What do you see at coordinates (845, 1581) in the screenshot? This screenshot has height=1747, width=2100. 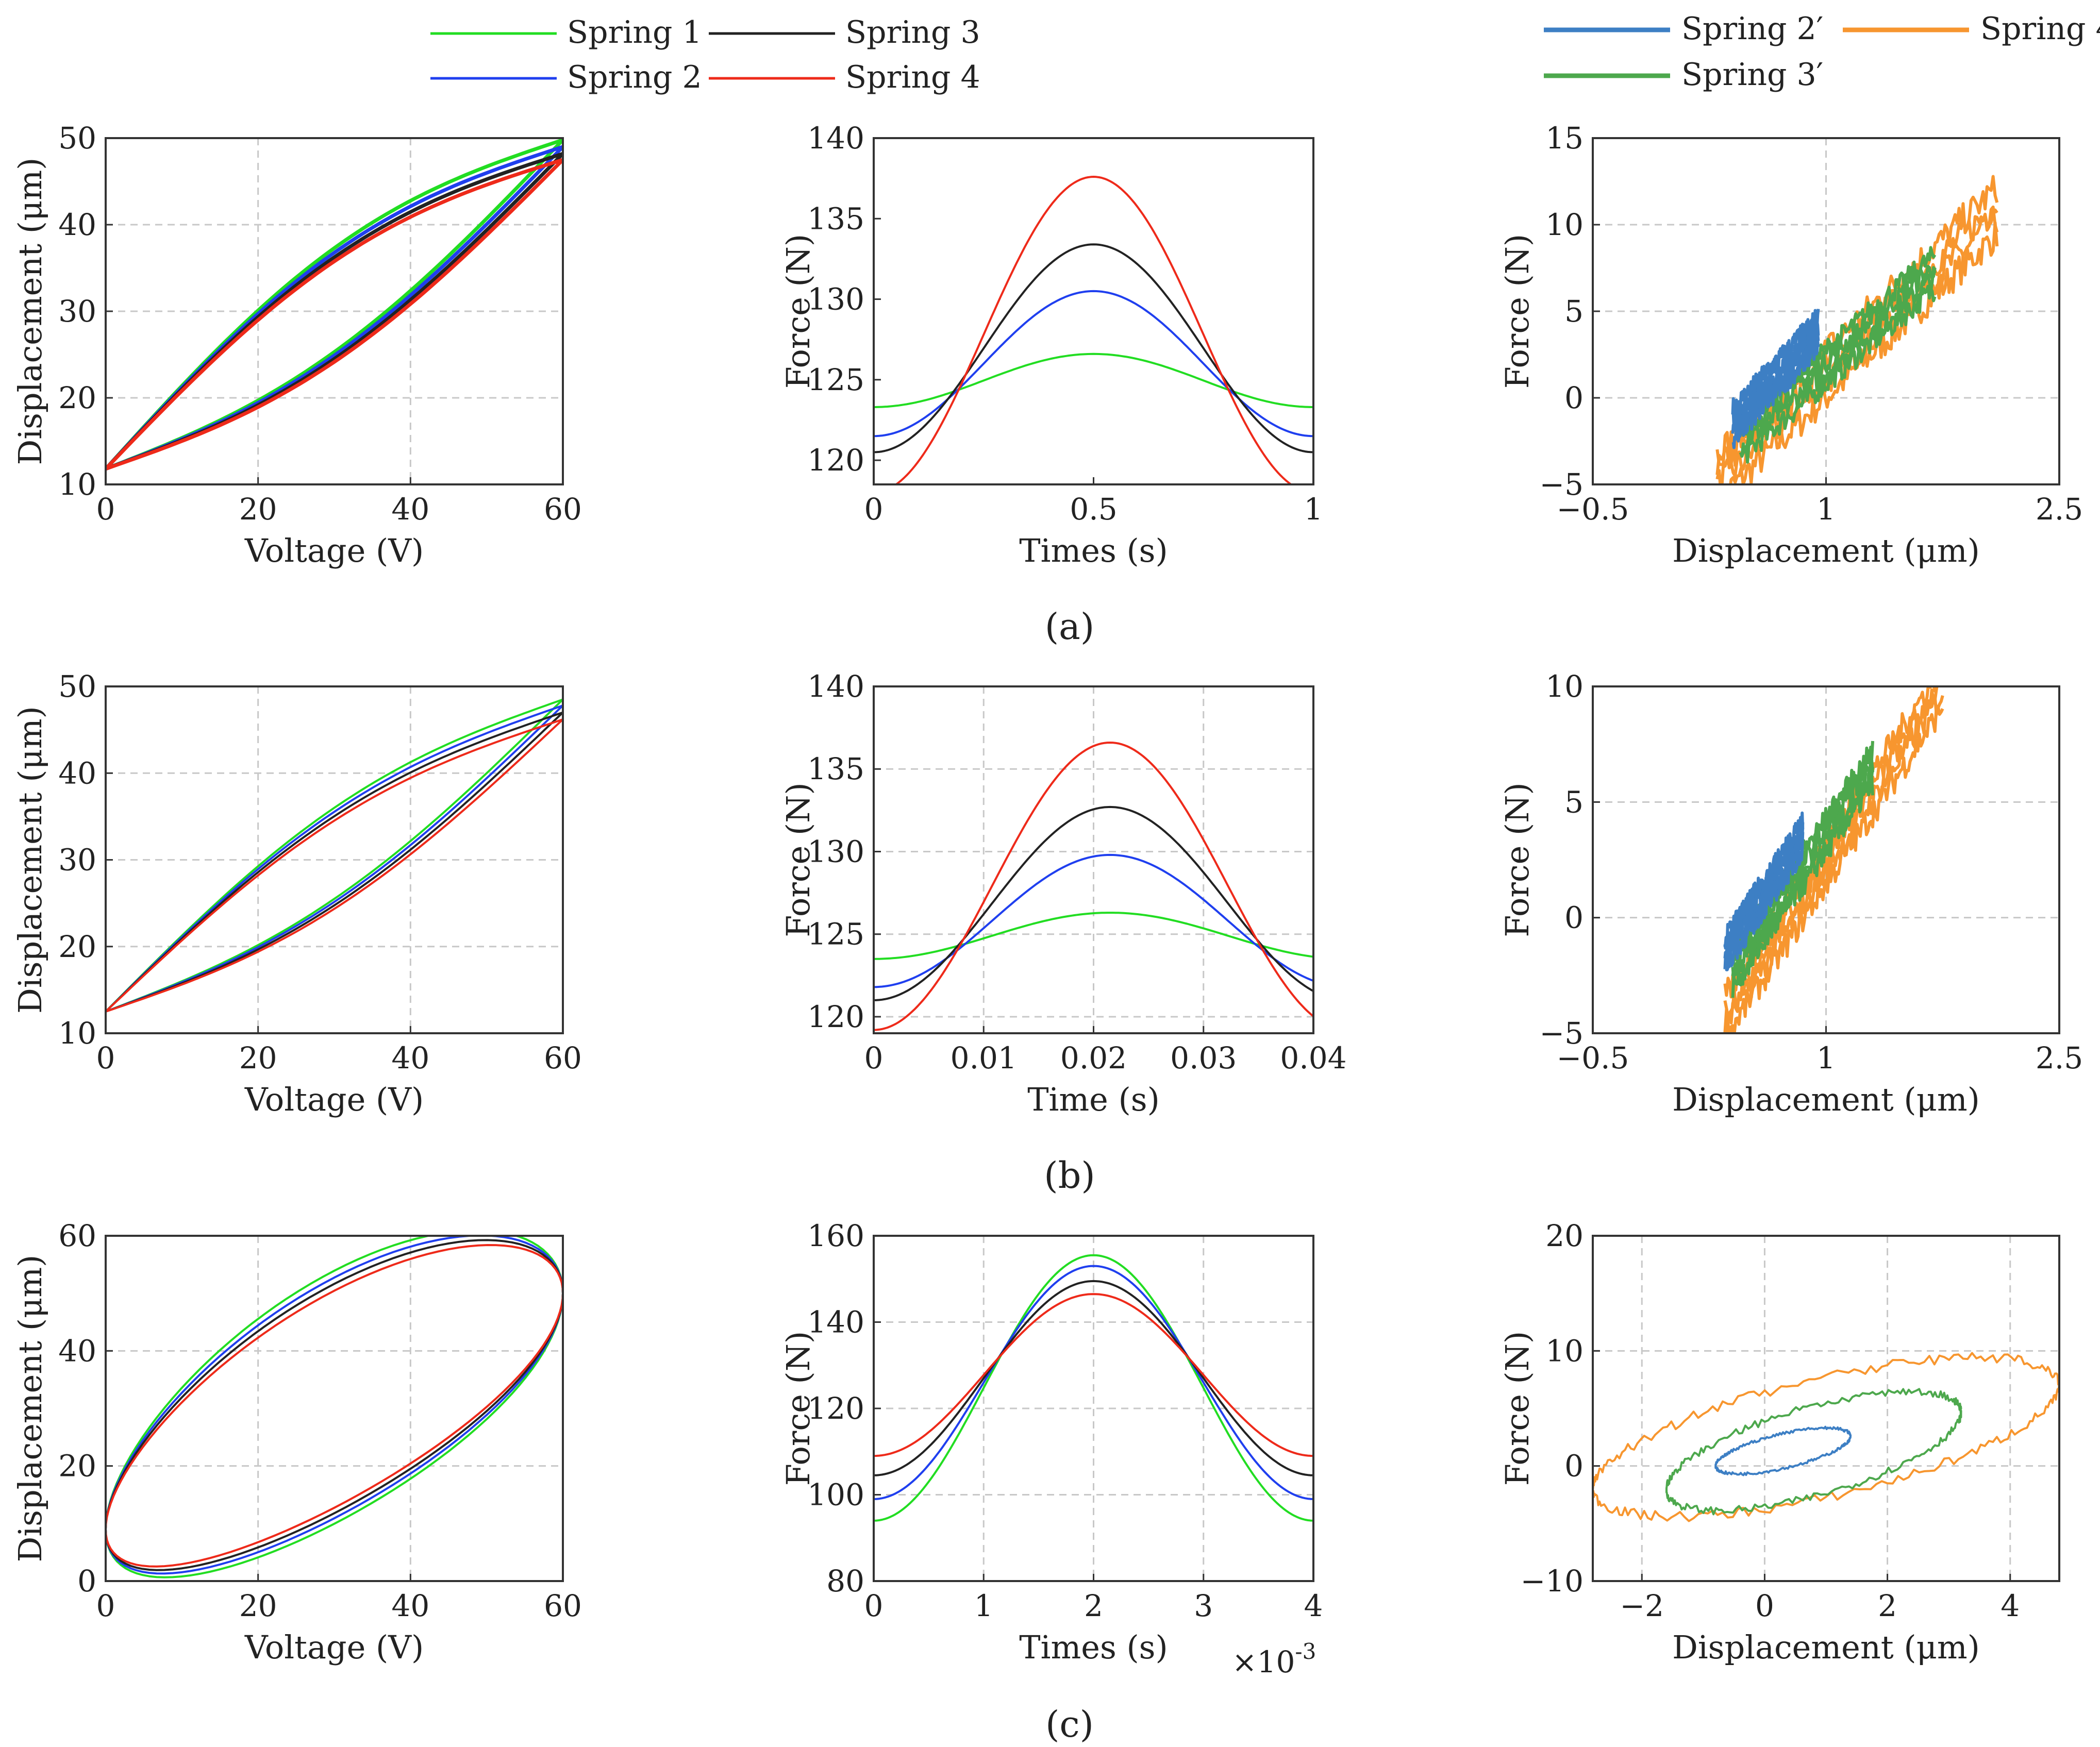 I see `y-tick-label: 80` at bounding box center [845, 1581].